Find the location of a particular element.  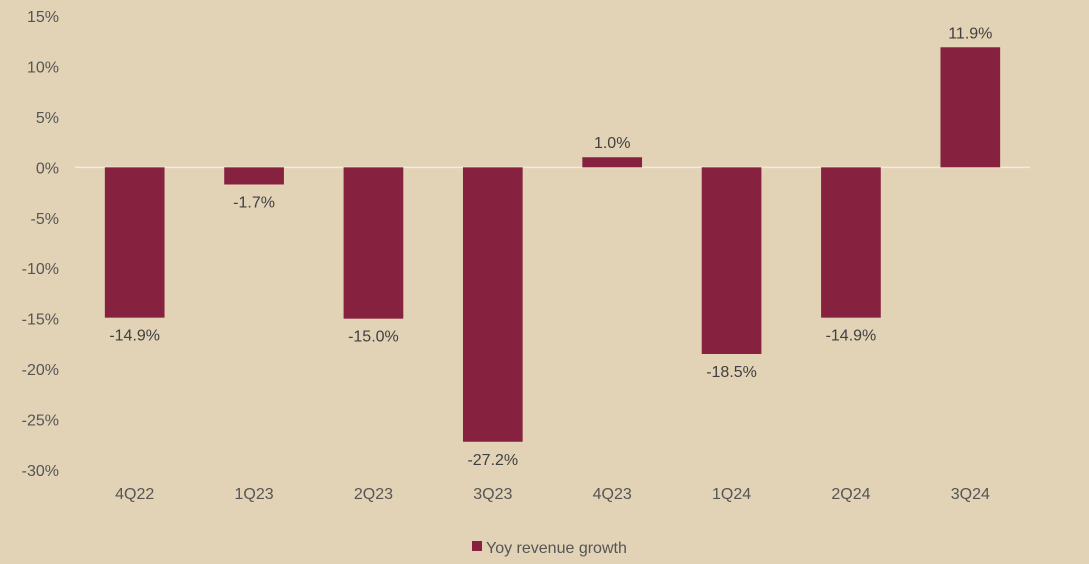

y-tick-label: -15% is located at coordinates (40, 320).